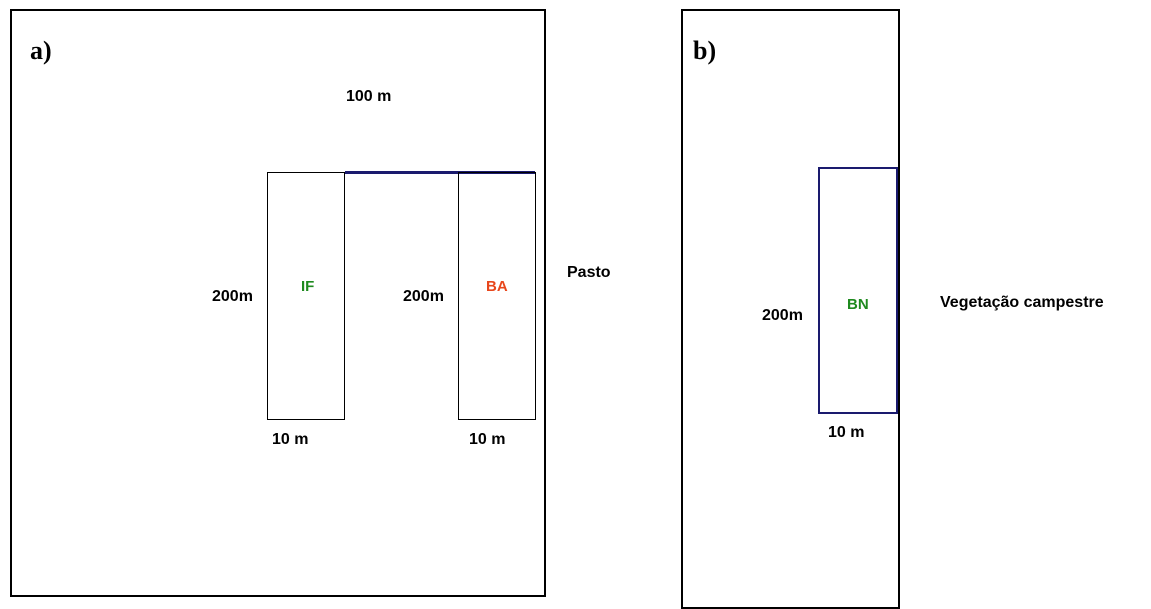 This screenshot has height=609, width=1151. Describe the element at coordinates (782, 315) in the screenshot. I see `plot-bn-height-label: 200m` at that location.